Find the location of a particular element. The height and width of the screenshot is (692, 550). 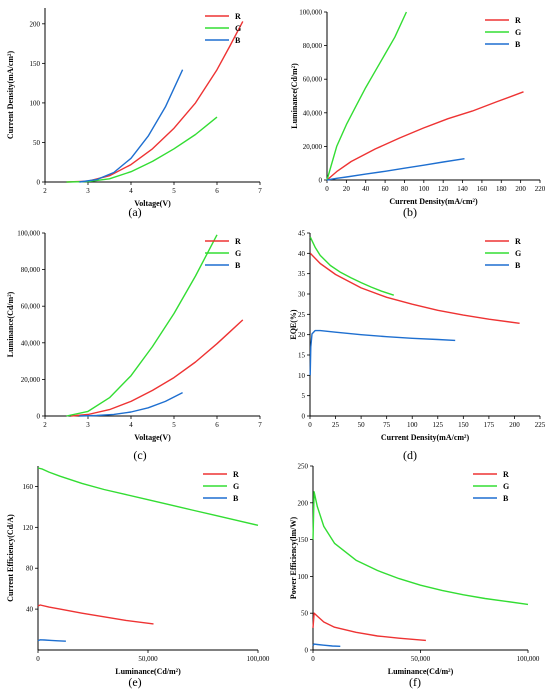

y-tick-label: 250 is located at coordinates (303, 467).